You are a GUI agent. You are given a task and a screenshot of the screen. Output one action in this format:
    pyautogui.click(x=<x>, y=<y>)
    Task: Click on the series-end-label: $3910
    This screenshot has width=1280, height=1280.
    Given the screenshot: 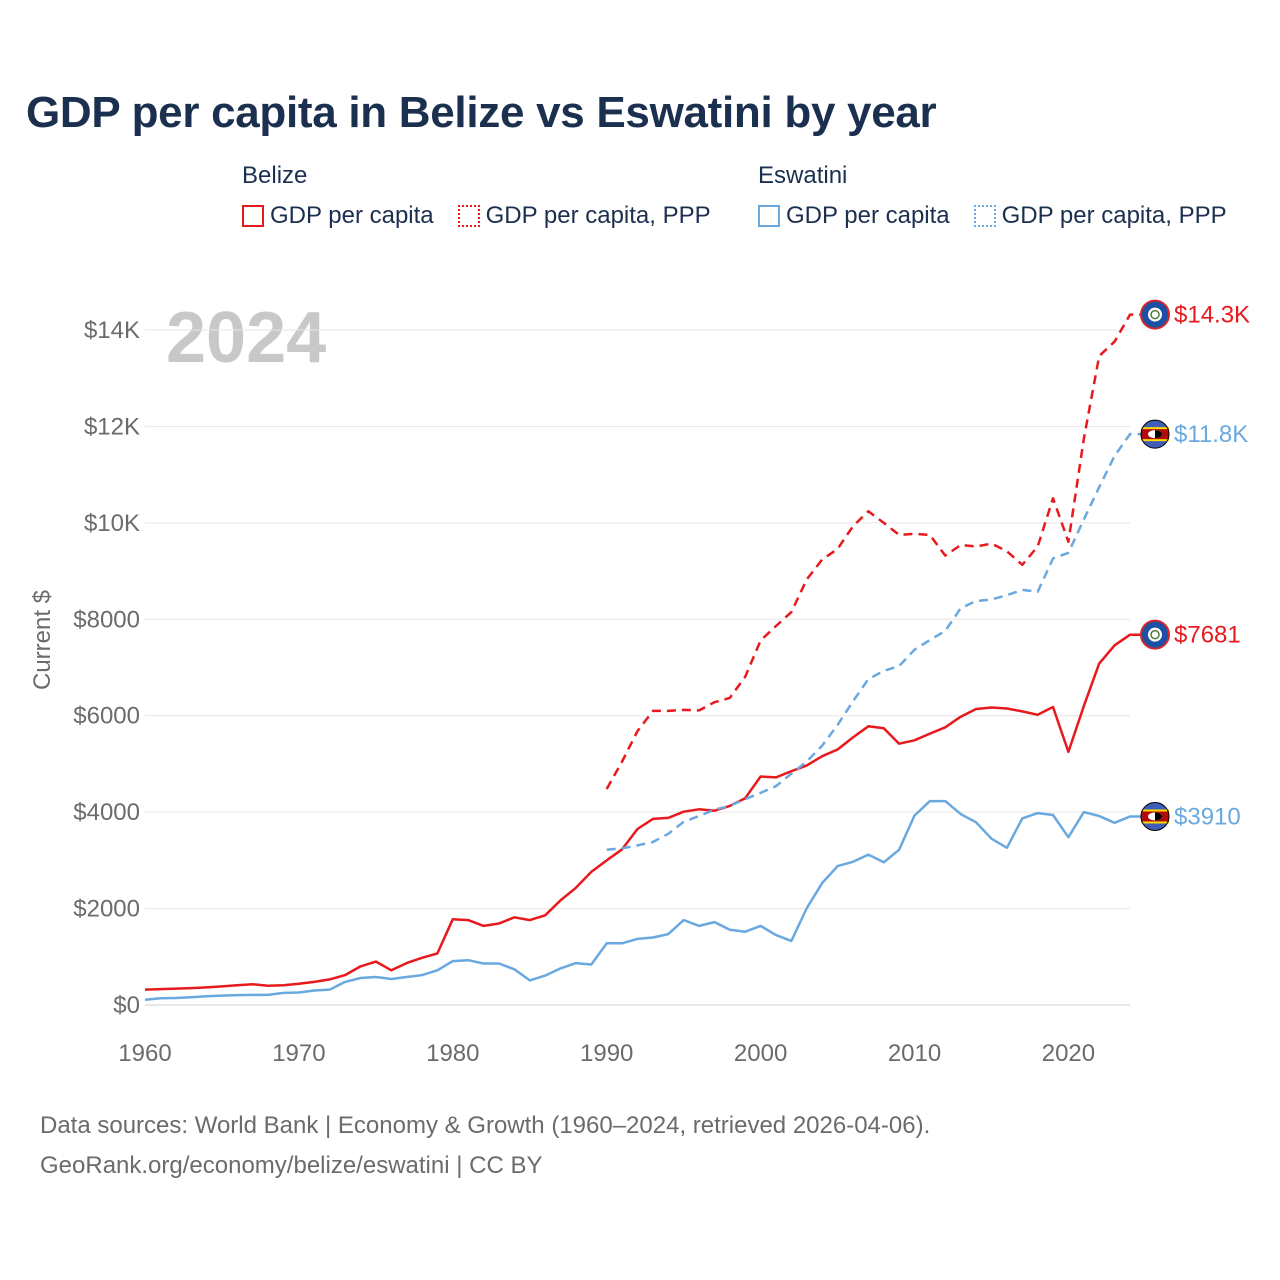 What is the action you would take?
    pyautogui.click(x=1207, y=816)
    